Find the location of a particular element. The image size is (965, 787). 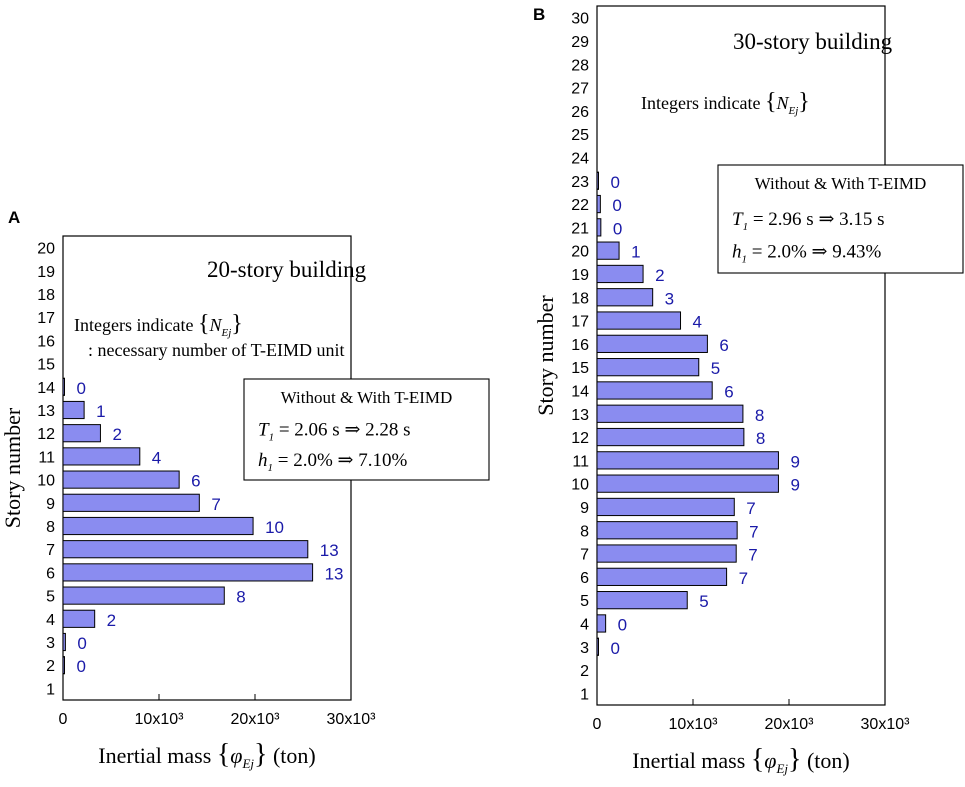

x-tick-label: 20x10³ is located at coordinates (790, 724).